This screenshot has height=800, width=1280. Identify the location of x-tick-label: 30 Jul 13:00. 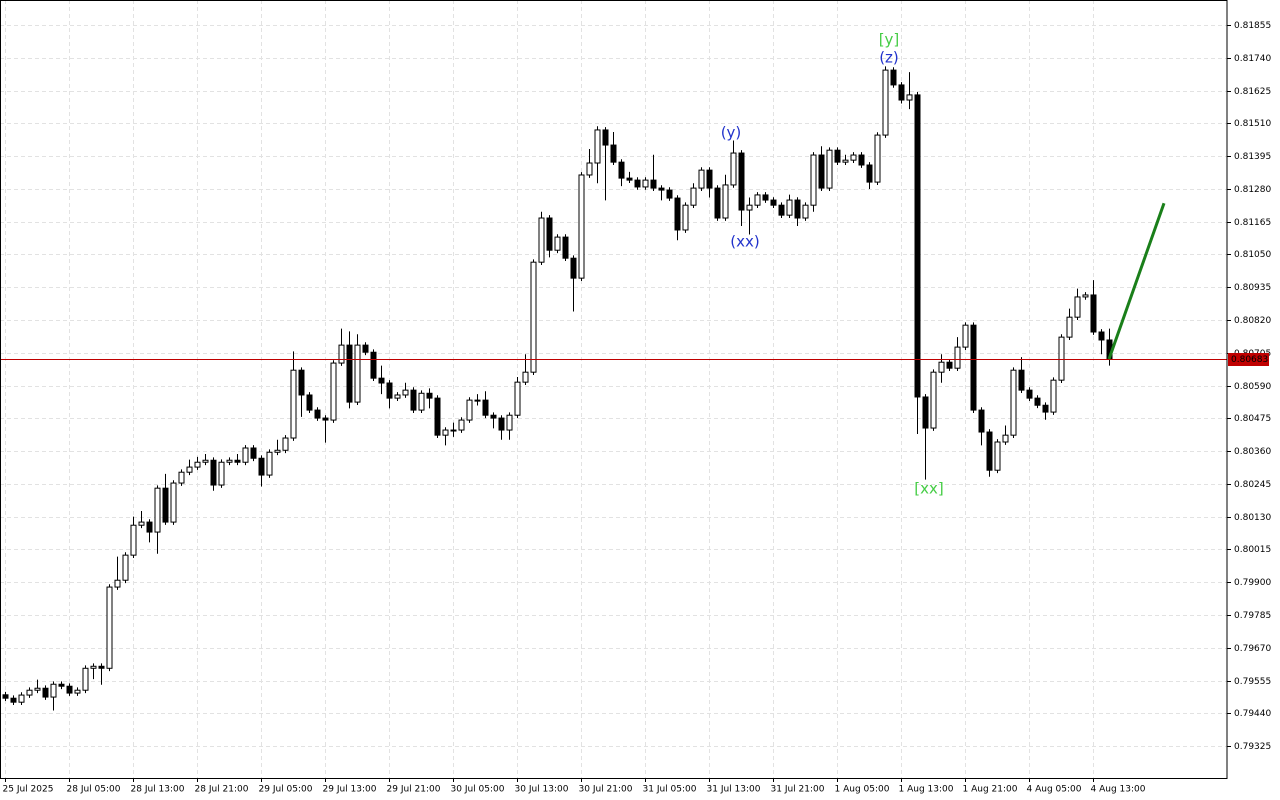
(542, 790).